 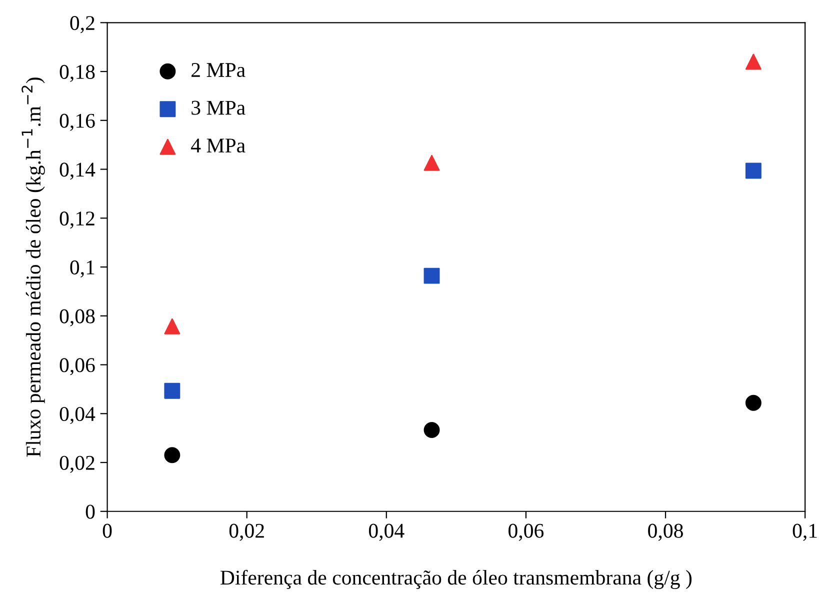 I want to click on y-tick-label: 0,12, so click(x=77, y=220).